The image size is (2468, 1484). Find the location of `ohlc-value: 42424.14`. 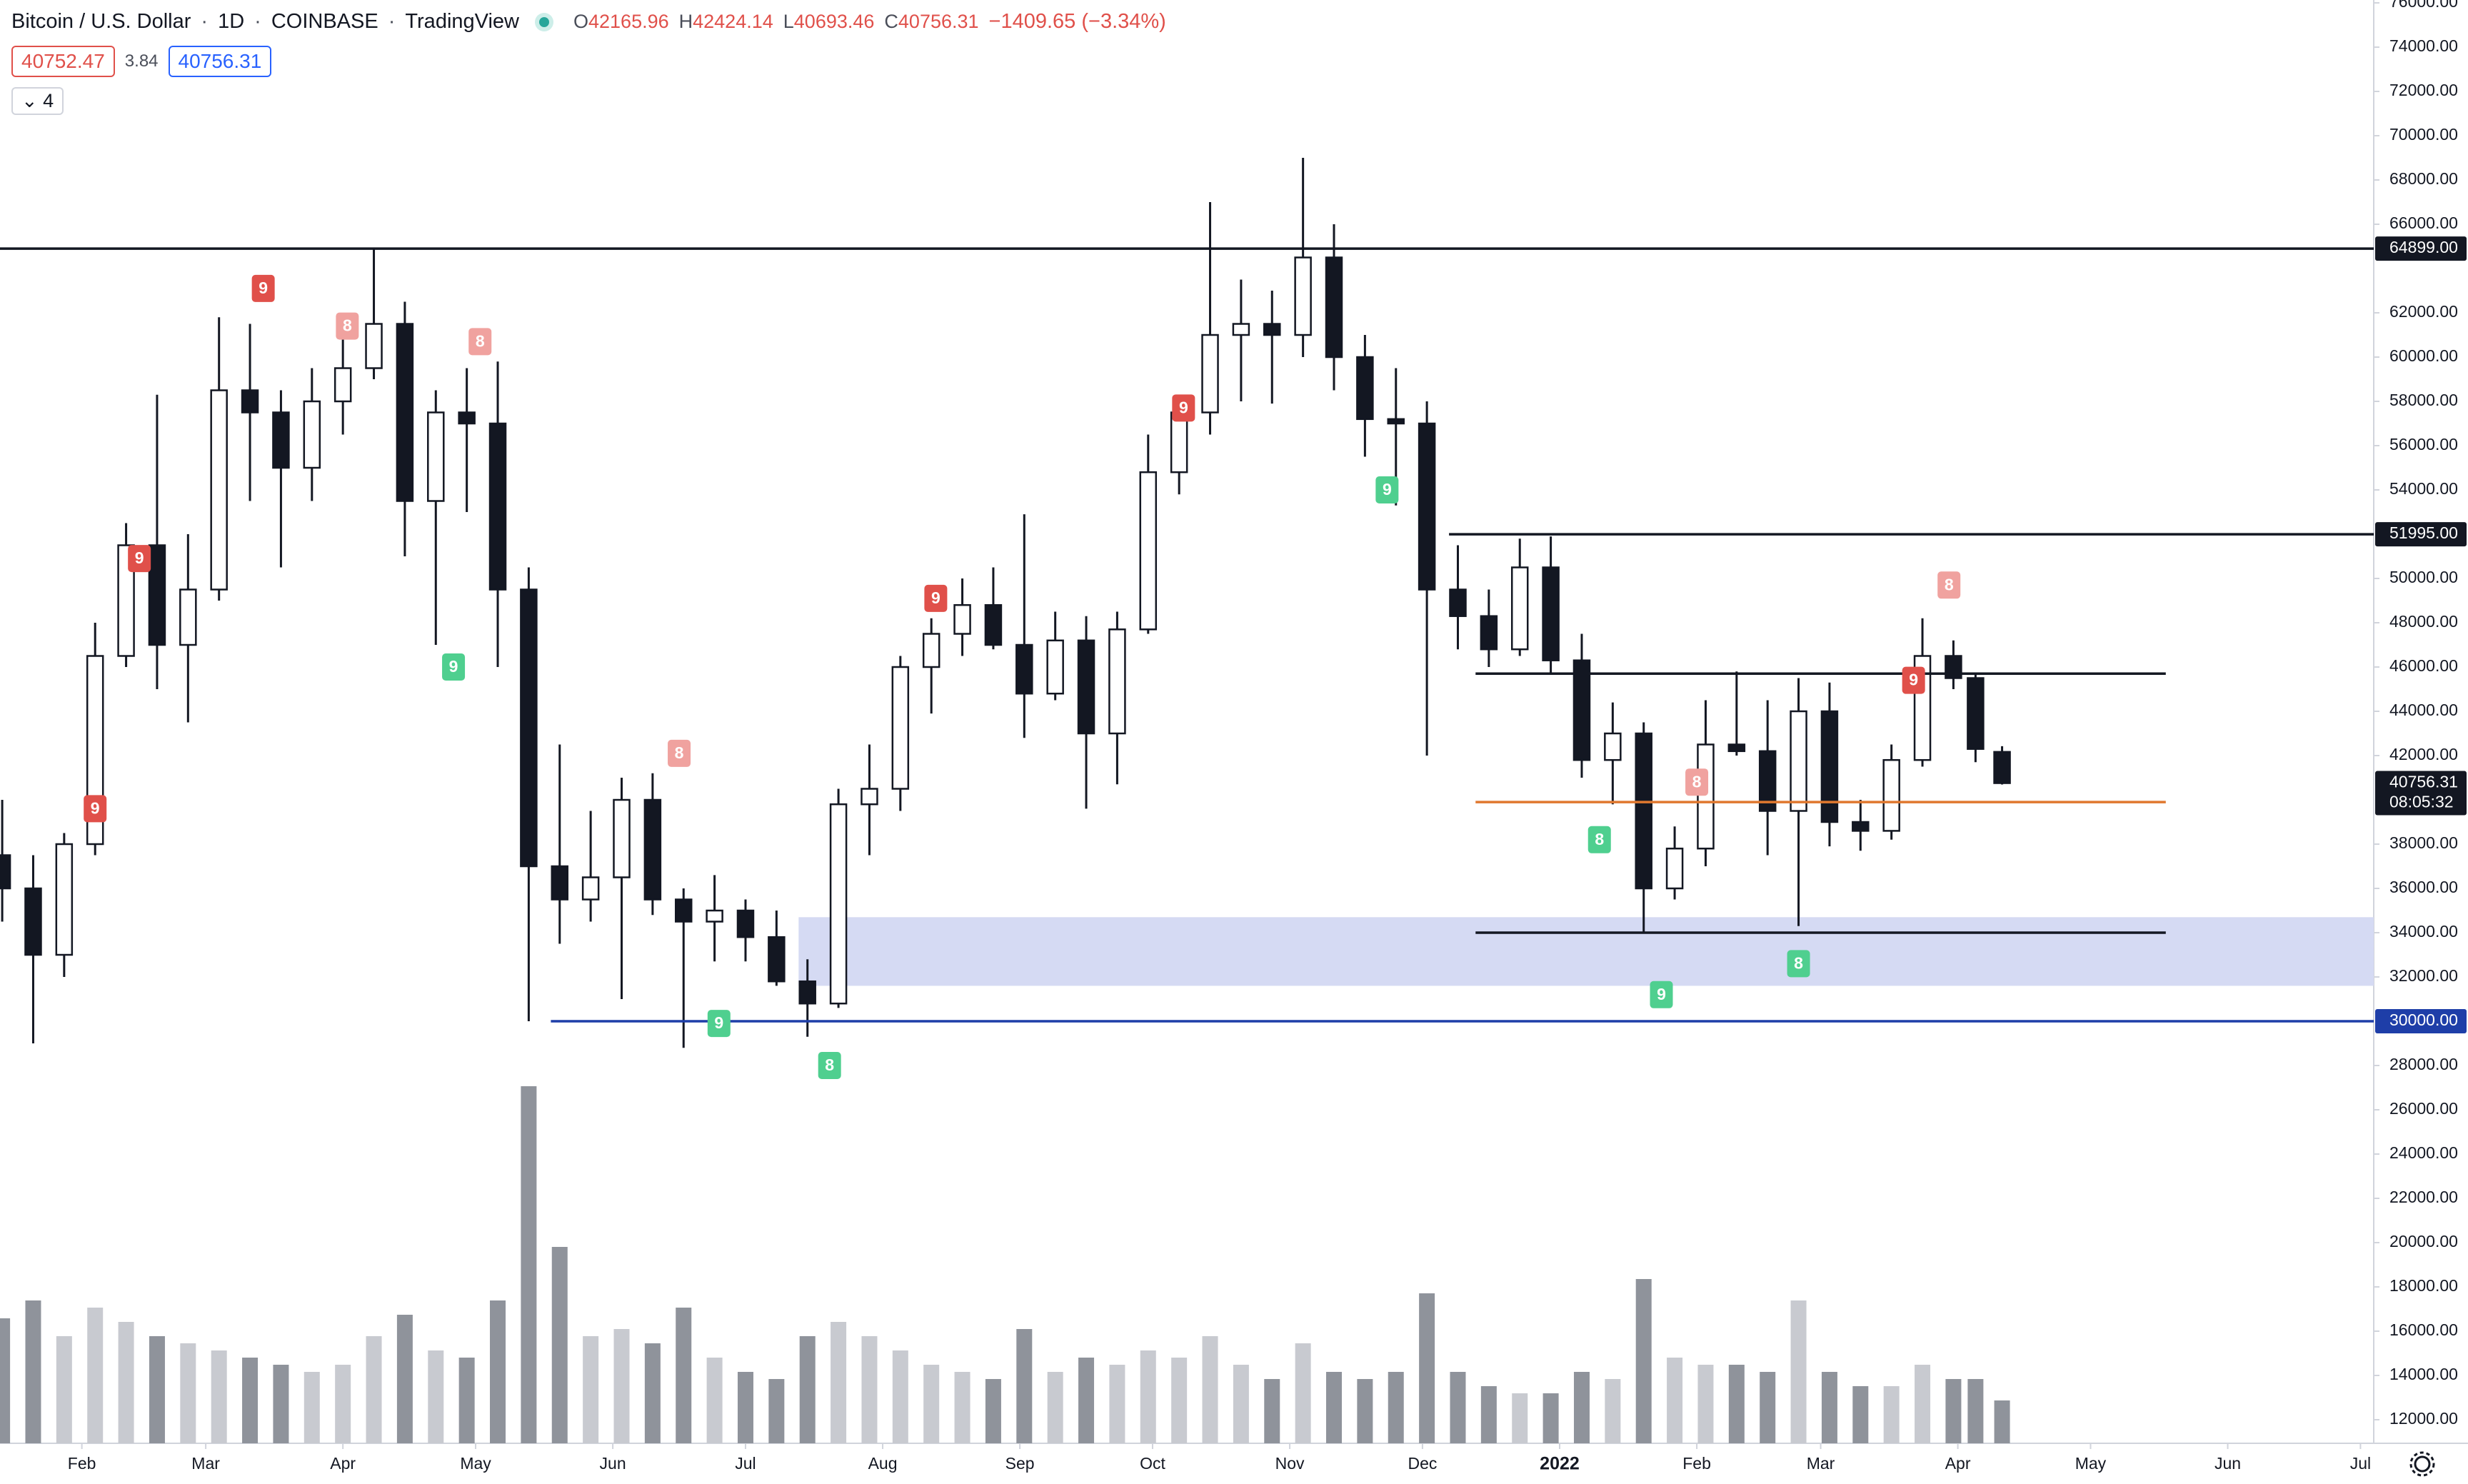

ohlc-value: 42424.14 is located at coordinates (733, 21).